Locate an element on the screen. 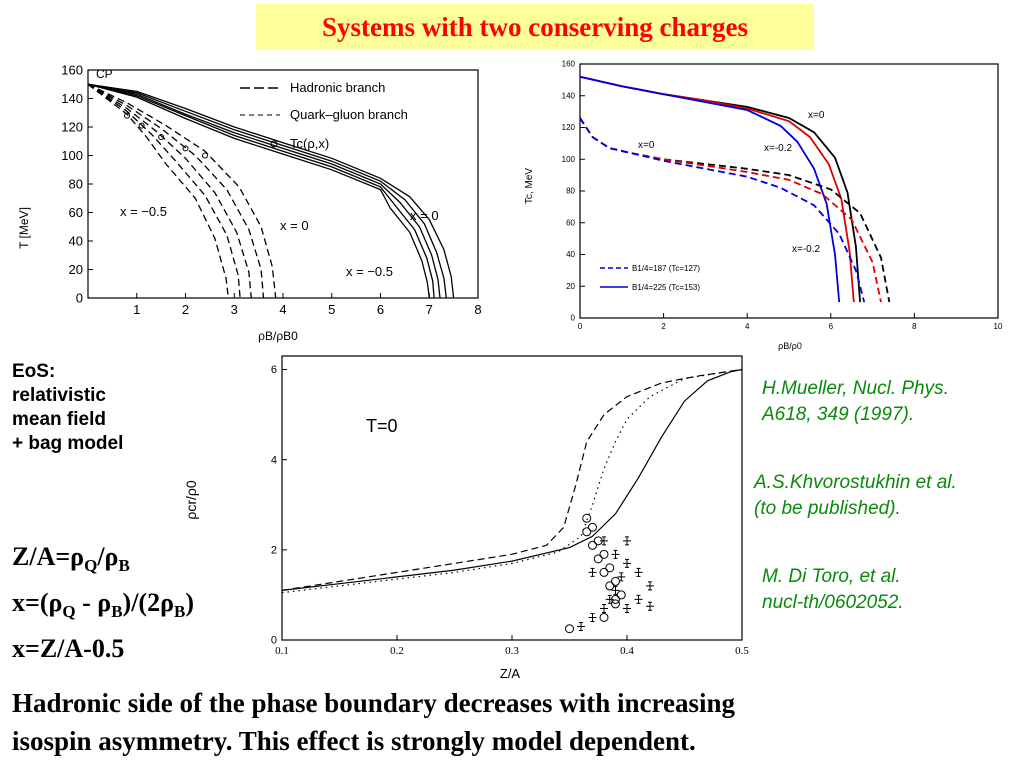 This screenshot has height=768, width=1024. x-tick-label: 5 is located at coordinates (331, 309).